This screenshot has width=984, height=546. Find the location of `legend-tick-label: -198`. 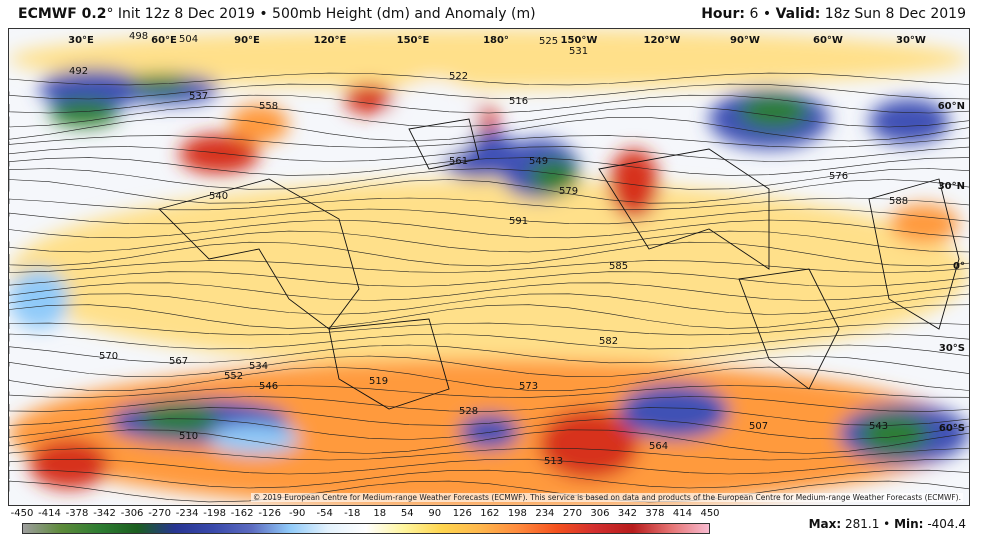

legend-tick-label: -198 is located at coordinates (214, 513).